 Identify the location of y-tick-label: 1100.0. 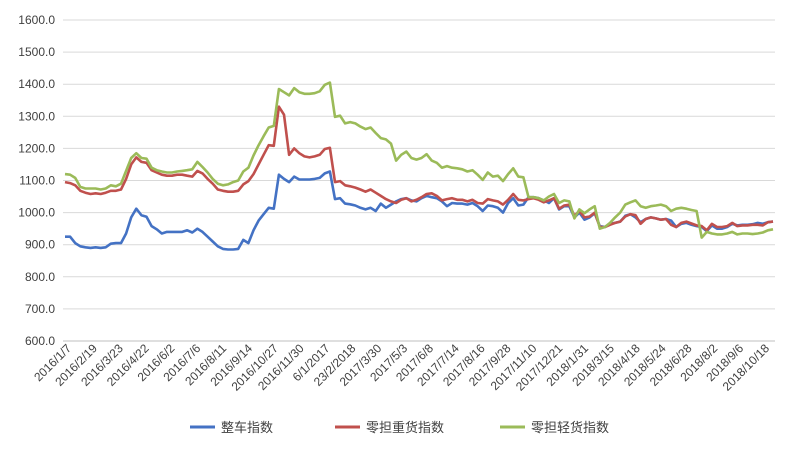
(37, 181).